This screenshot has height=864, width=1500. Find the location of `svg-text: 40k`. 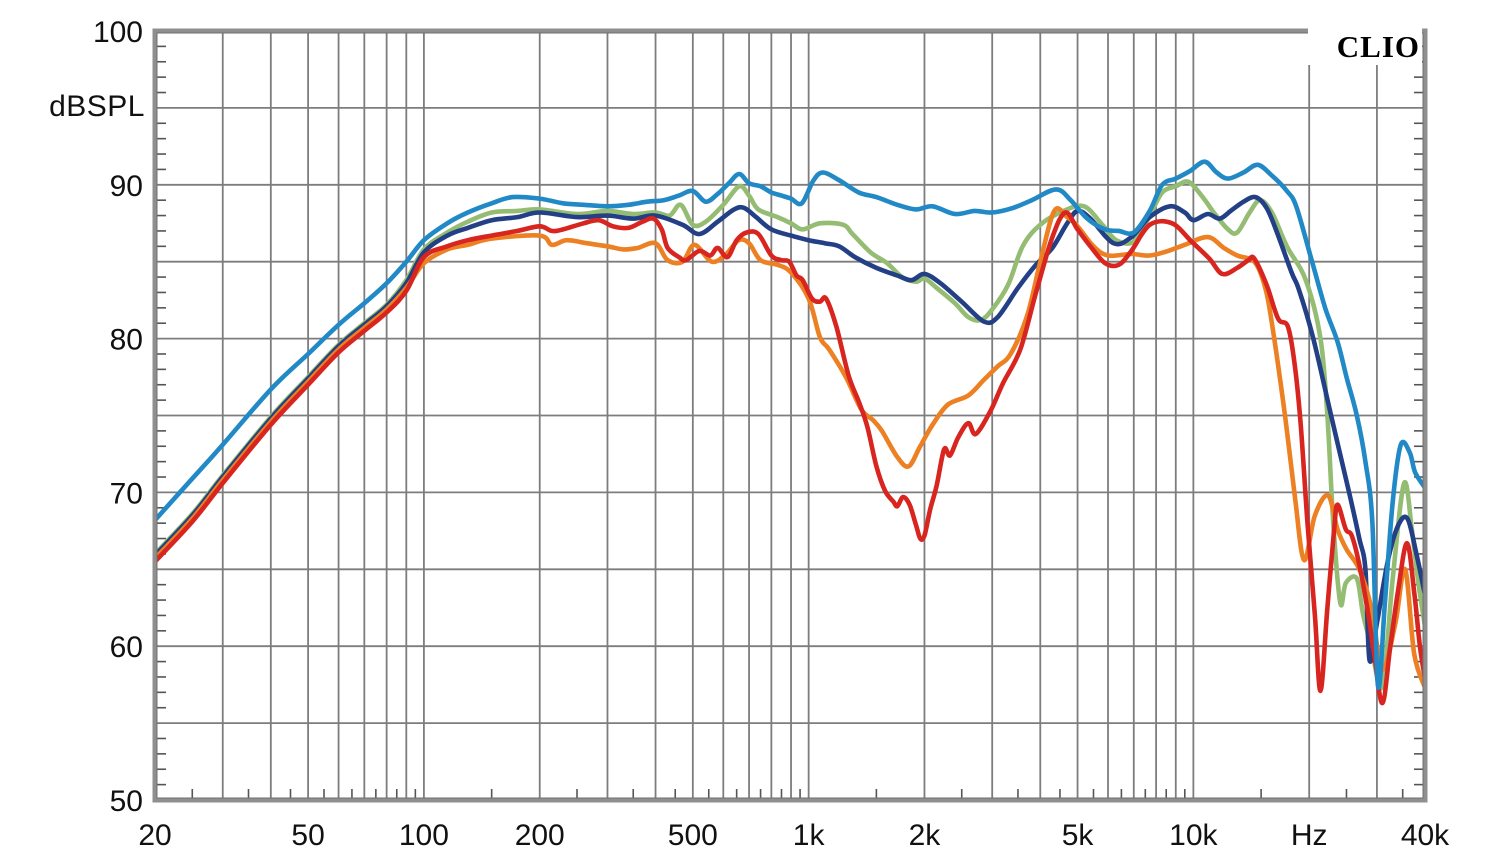

svg-text: 40k is located at coordinates (1425, 835).